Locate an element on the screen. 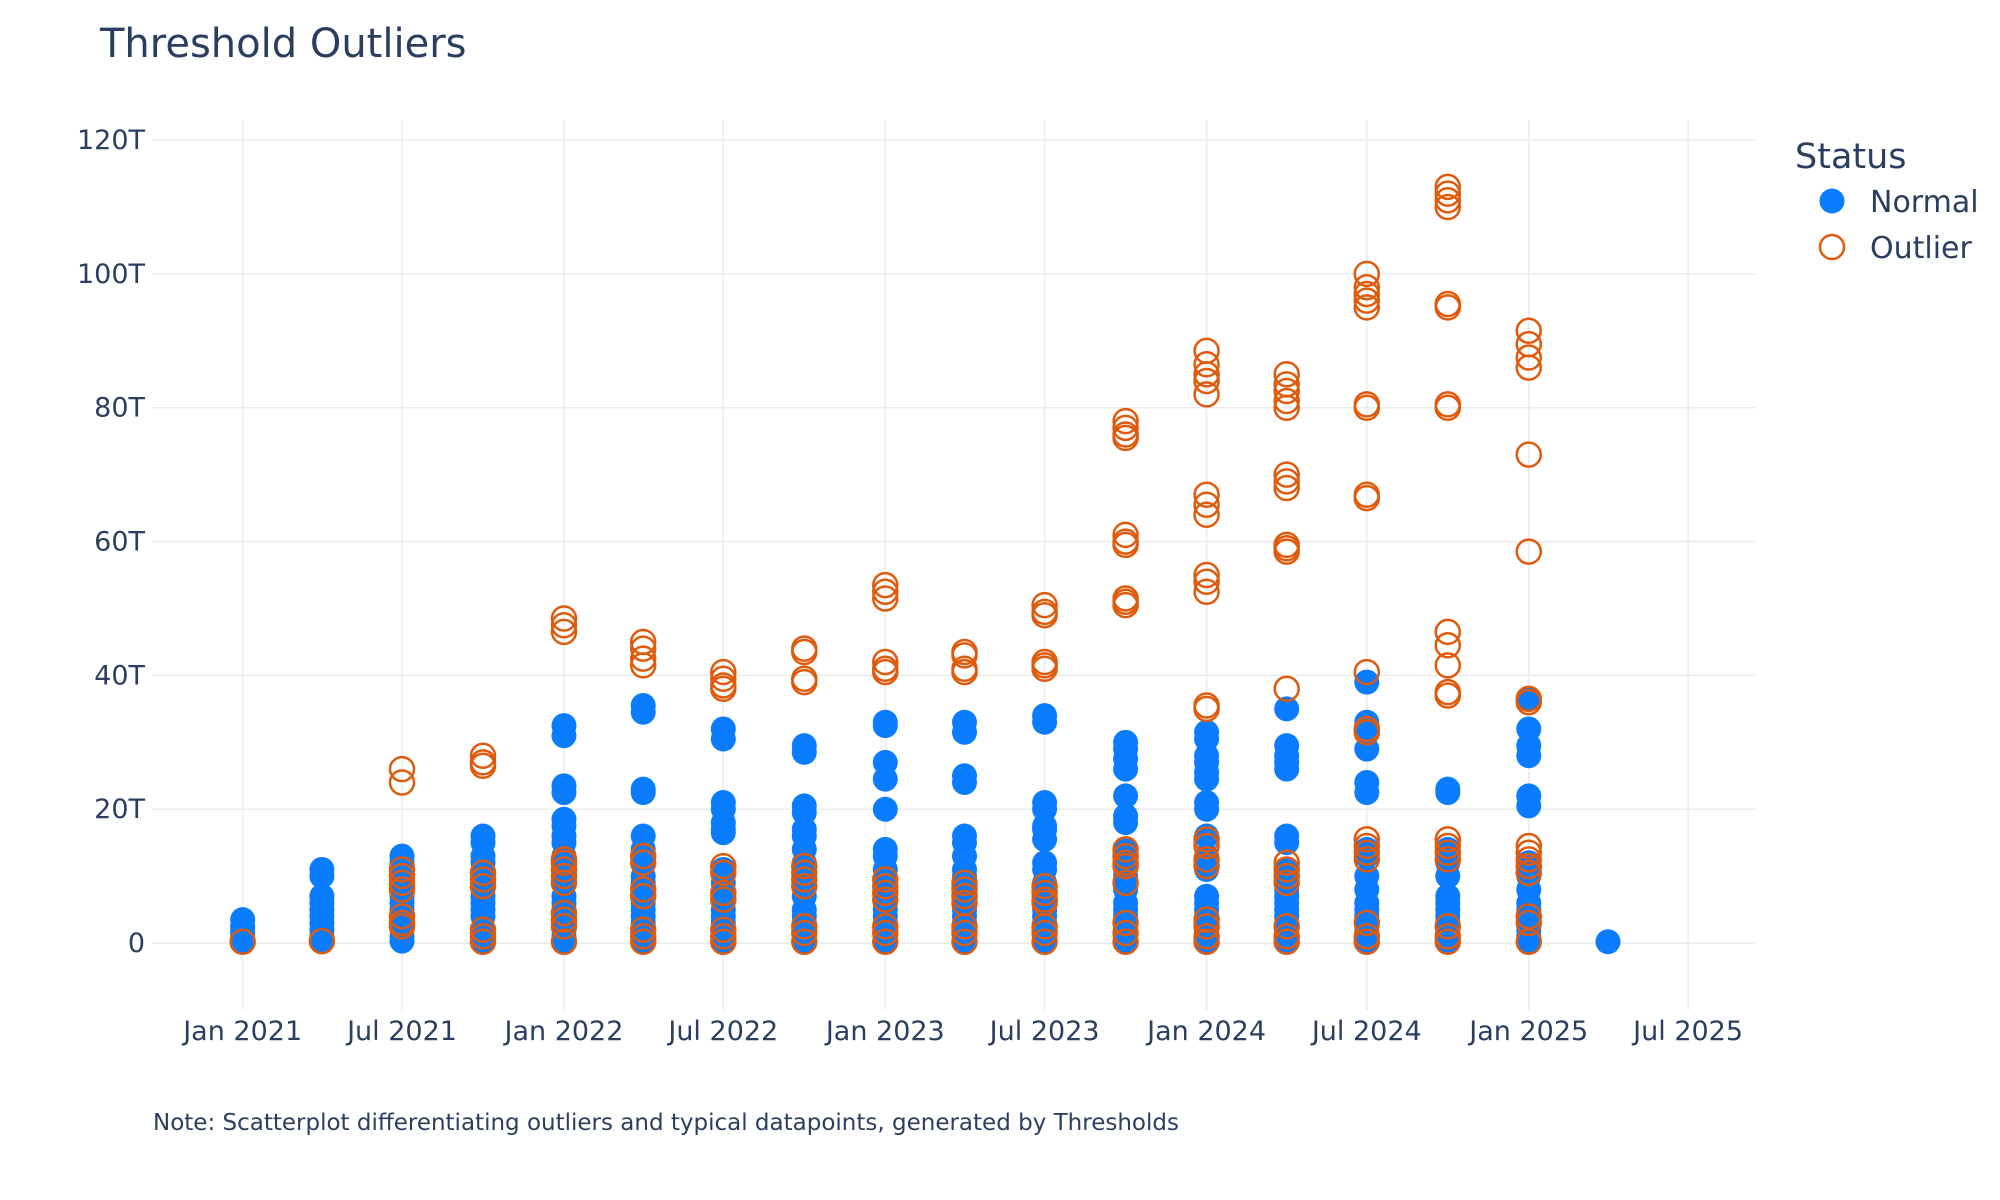 The image size is (2000, 1200). y-tick-label: 60T is located at coordinates (119, 542).